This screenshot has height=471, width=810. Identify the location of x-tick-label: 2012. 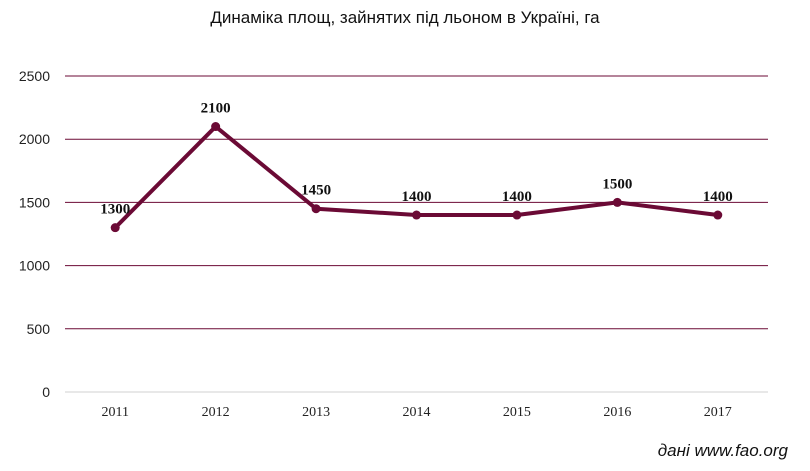
(216, 412).